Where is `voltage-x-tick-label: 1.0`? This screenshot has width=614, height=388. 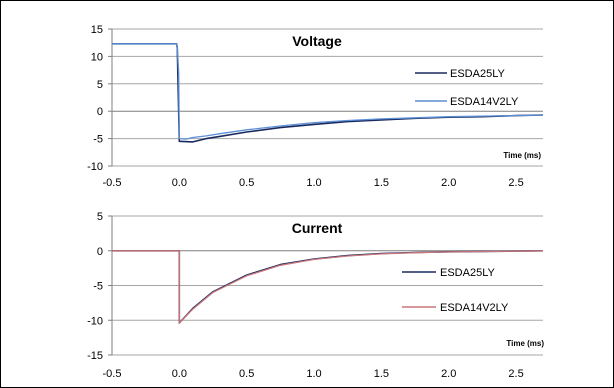 voltage-x-tick-label: 1.0 is located at coordinates (313, 183).